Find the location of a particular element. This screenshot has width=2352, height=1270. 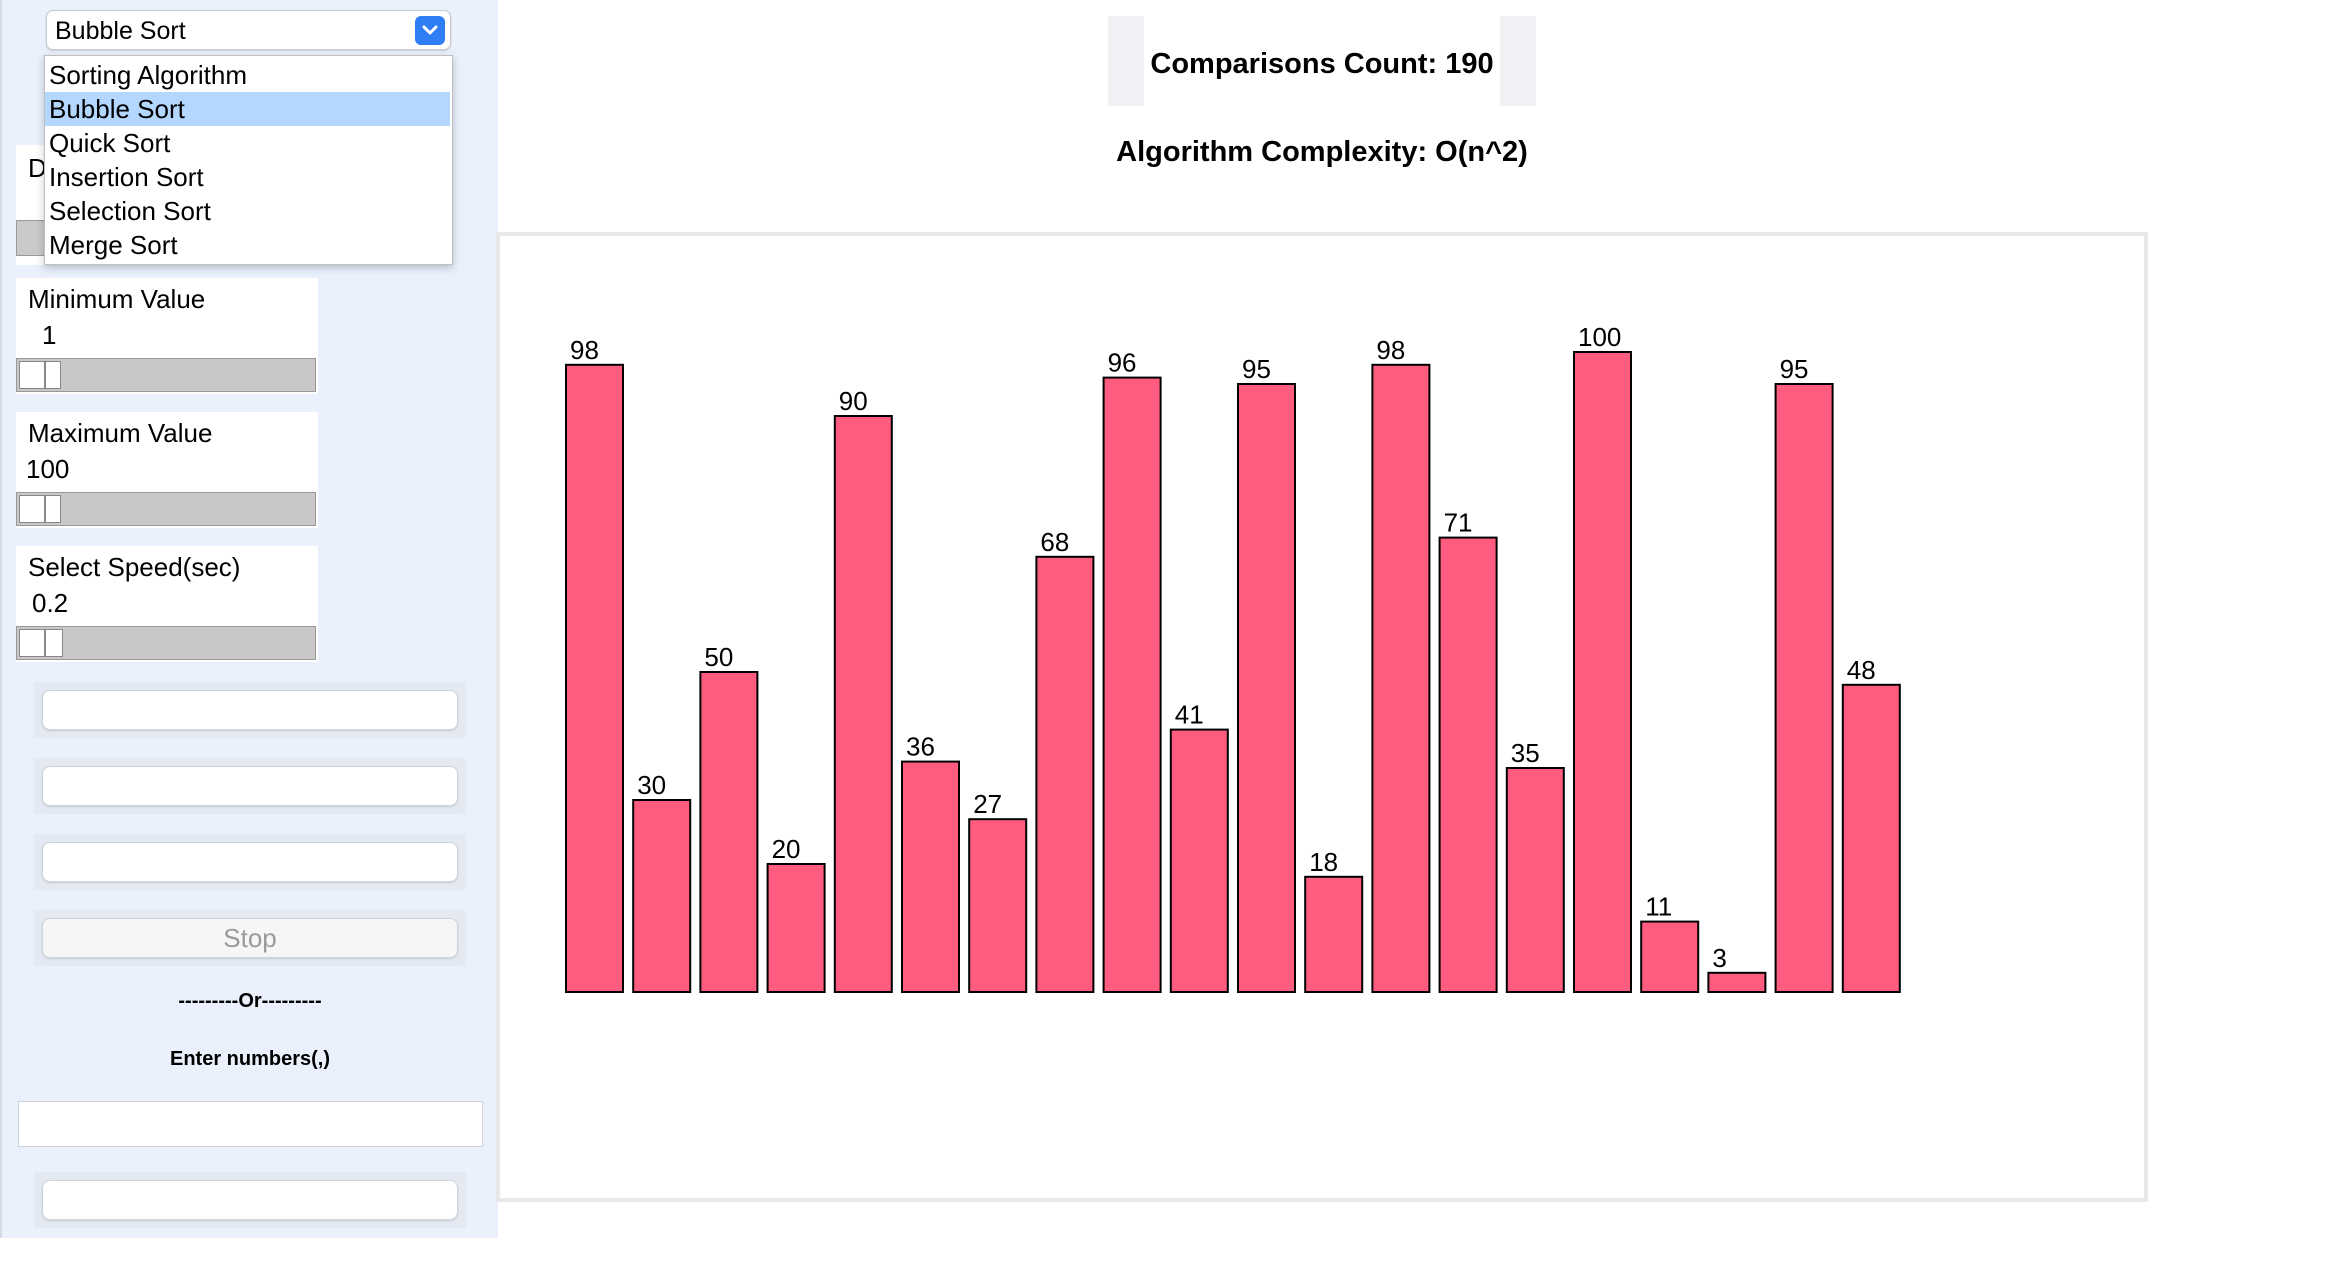

bar-label-15: 100 is located at coordinates (1599, 337).